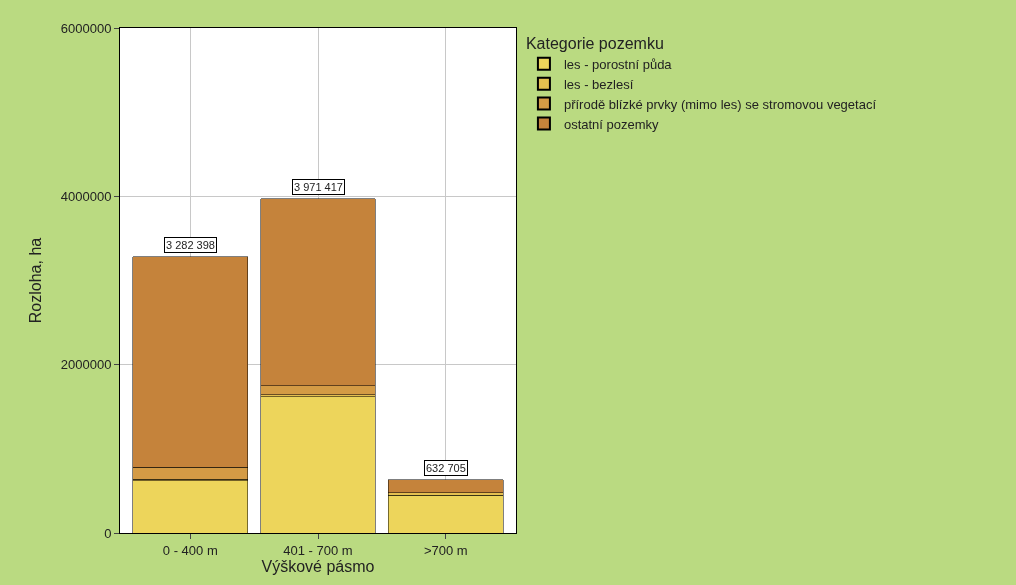 The height and width of the screenshot is (585, 1016). Describe the element at coordinates (190, 550) in the screenshot. I see `x-tick-label: 0 - 400 m` at that location.